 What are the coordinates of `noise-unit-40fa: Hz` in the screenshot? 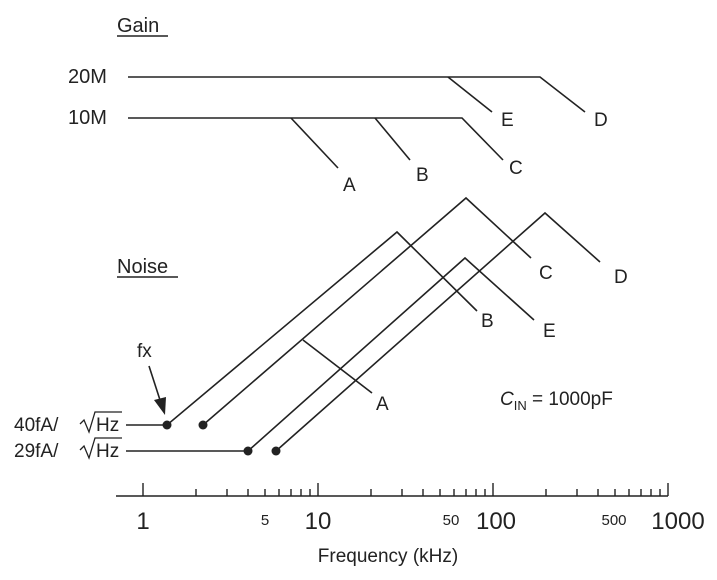 It's located at (107, 425).